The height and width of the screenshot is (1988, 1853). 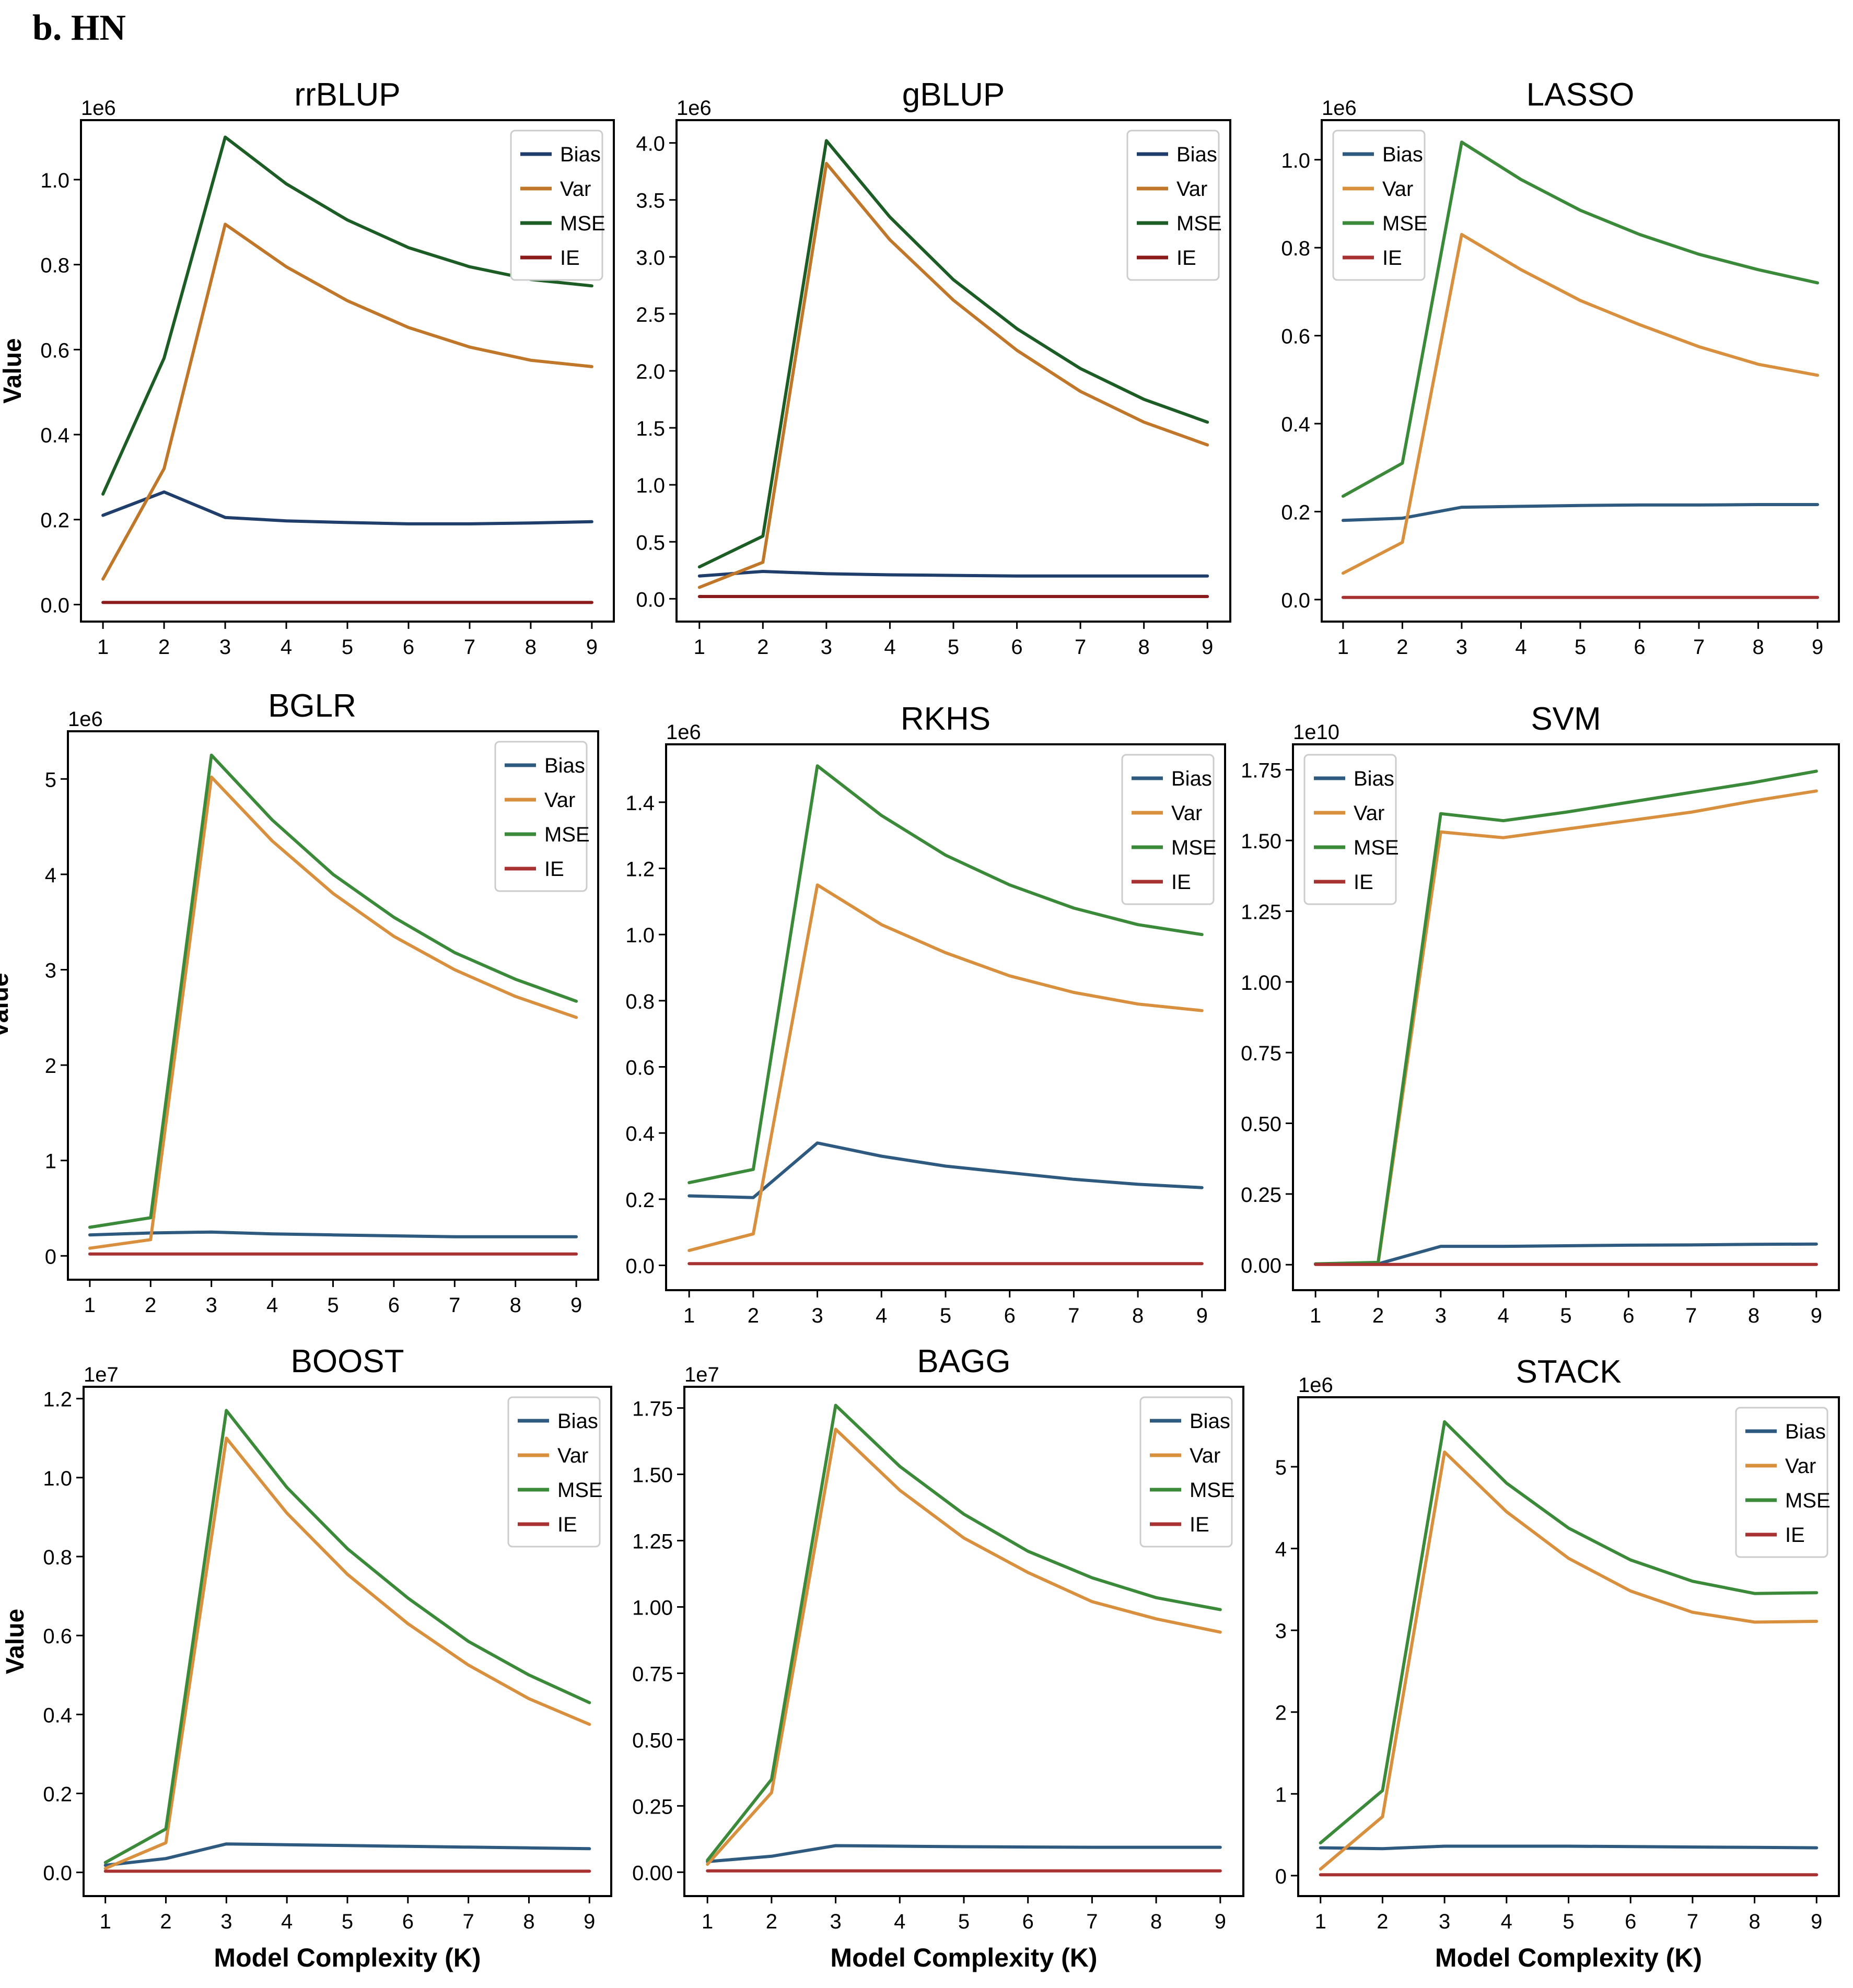 I want to click on y-tick-label: 0.50, so click(x=652, y=1740).